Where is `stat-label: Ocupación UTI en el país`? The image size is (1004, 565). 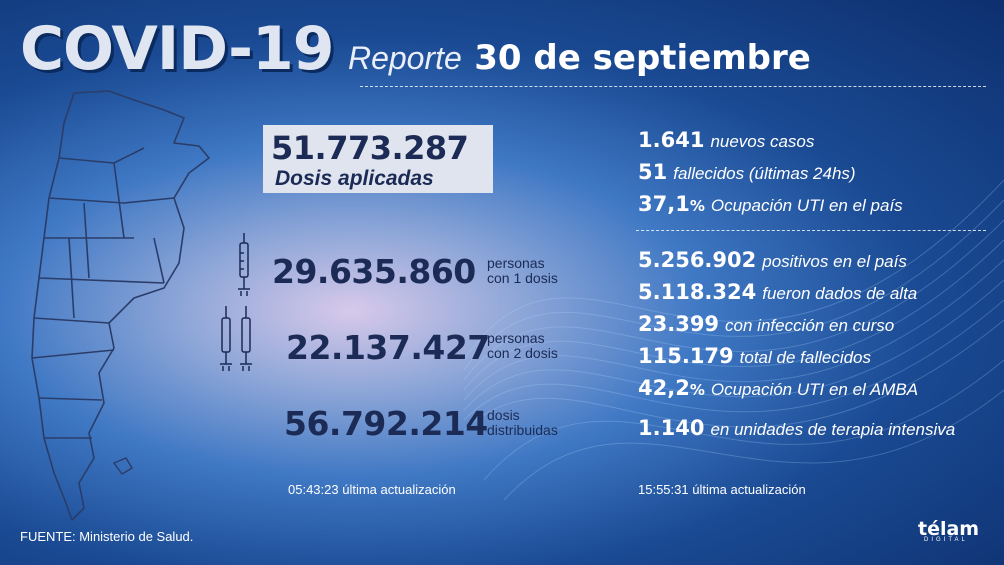 stat-label: Ocupación UTI en el país is located at coordinates (806, 205).